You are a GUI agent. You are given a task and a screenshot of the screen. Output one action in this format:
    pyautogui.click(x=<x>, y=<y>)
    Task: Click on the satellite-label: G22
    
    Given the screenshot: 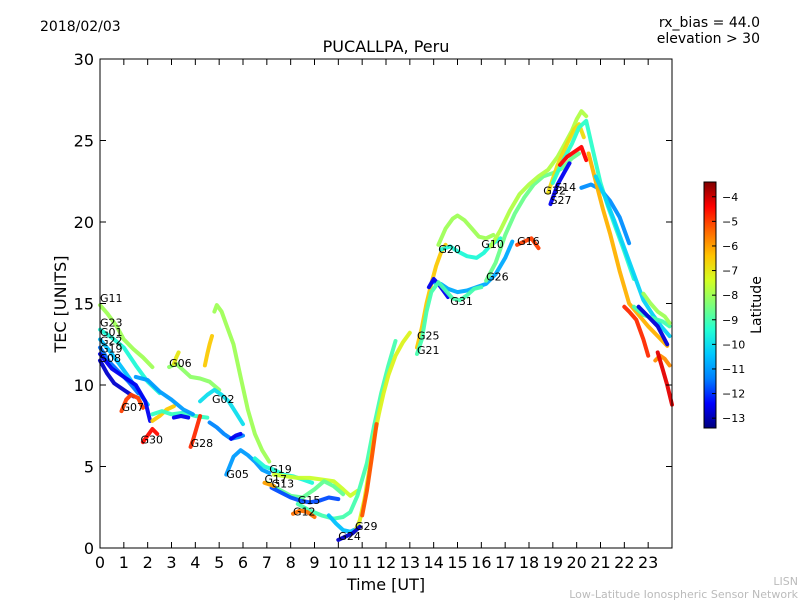 What is the action you would take?
    pyautogui.click(x=111, y=340)
    